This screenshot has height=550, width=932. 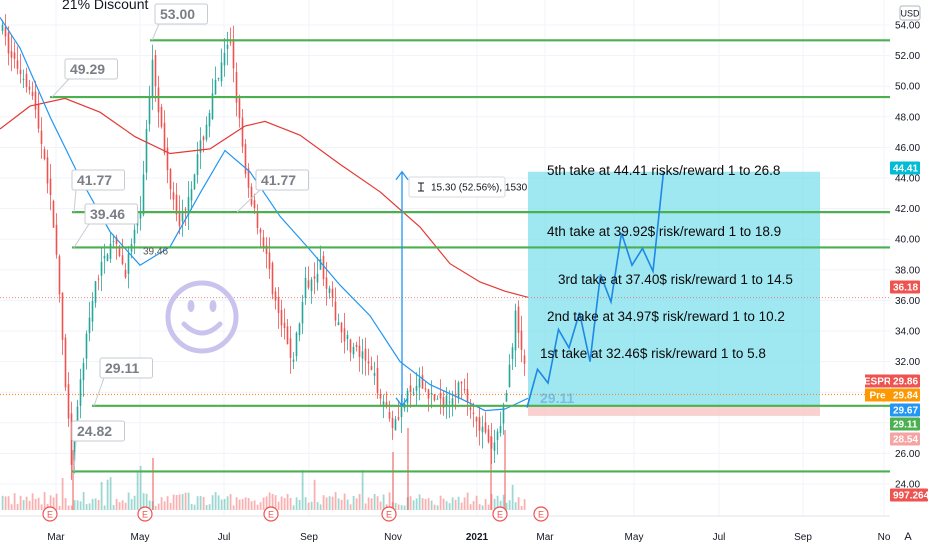 I want to click on take-profit-label: 1st take at 32.46$ risk/reward 1 to 5.8, so click(x=653, y=353).